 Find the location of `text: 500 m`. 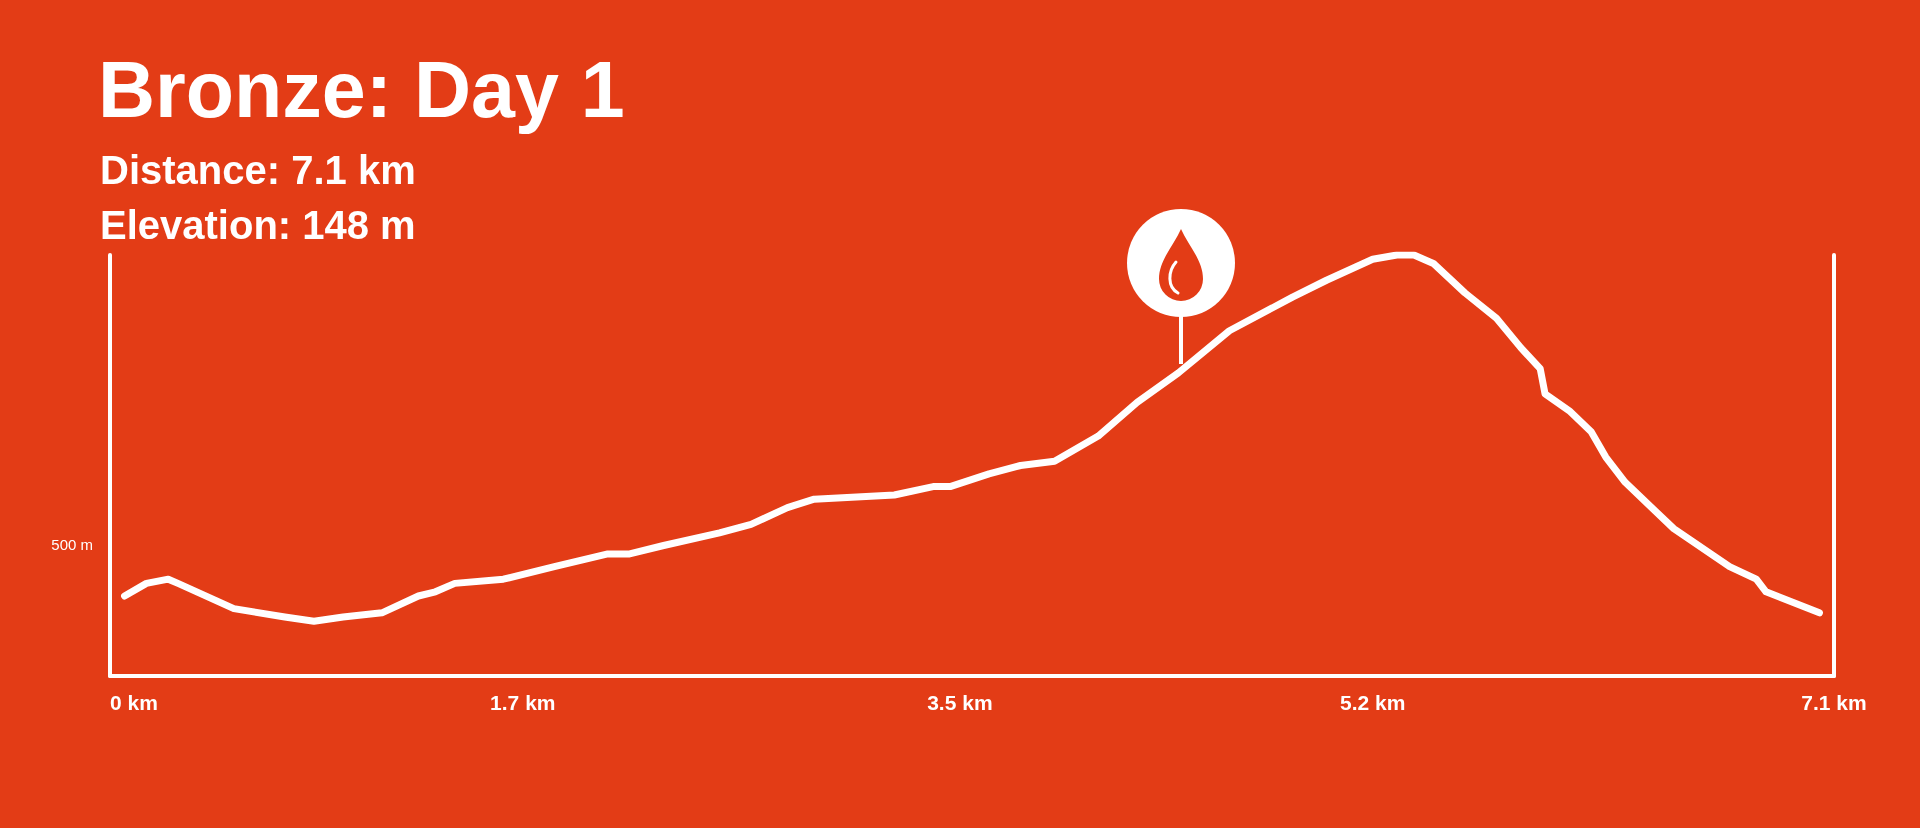

text: 500 m is located at coordinates (72, 544).